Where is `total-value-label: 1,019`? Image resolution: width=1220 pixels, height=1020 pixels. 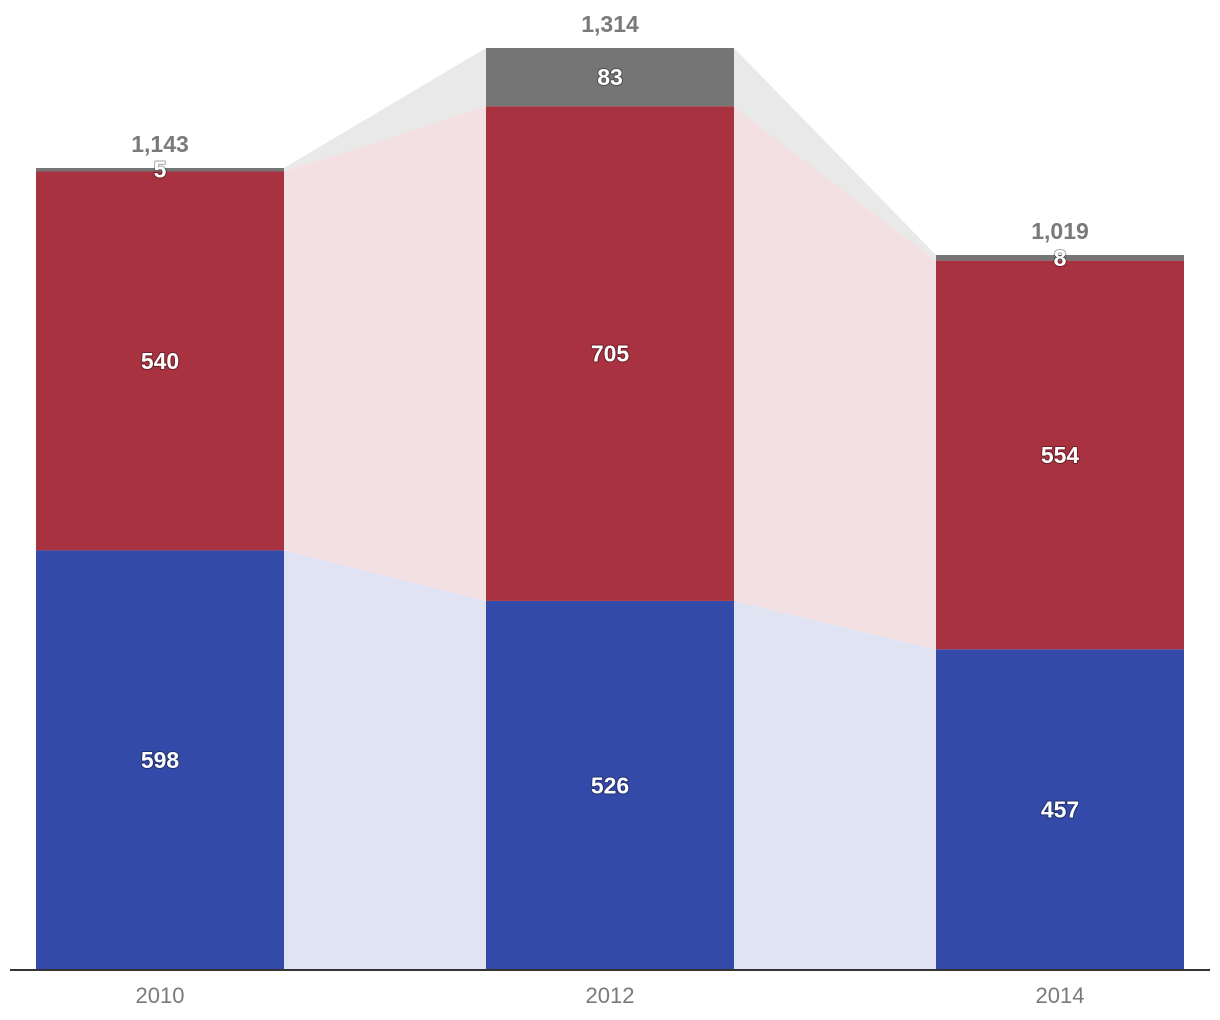
total-value-label: 1,019 is located at coordinates (1060, 231).